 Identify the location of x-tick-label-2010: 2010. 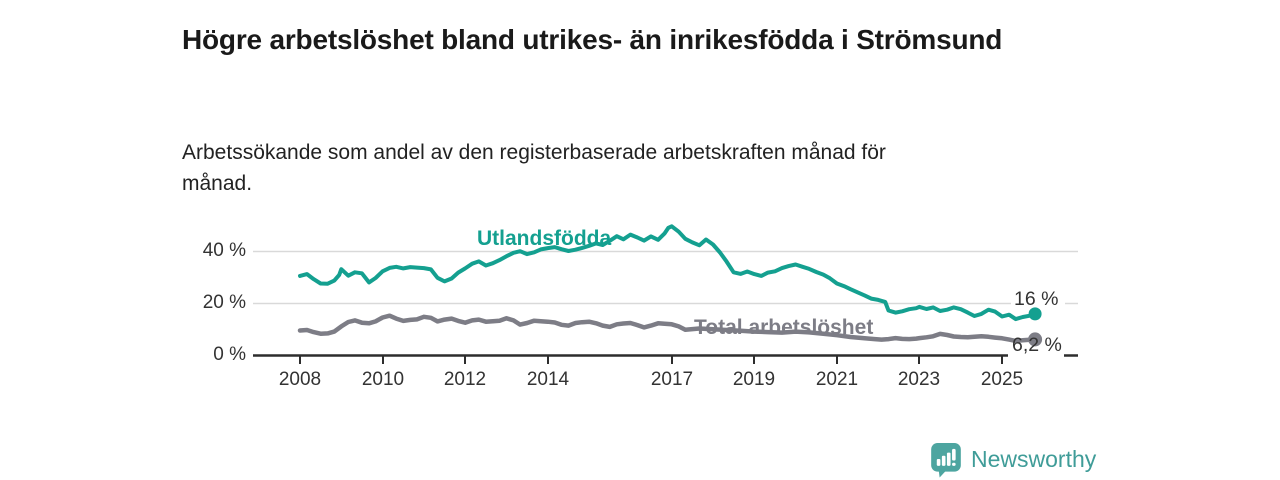
(383, 379).